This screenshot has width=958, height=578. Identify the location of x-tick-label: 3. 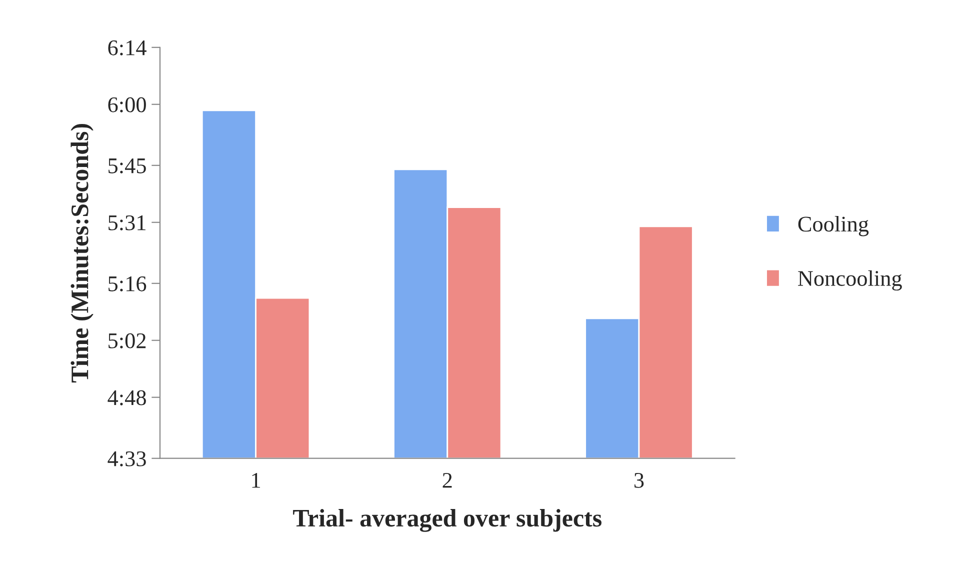
(639, 480).